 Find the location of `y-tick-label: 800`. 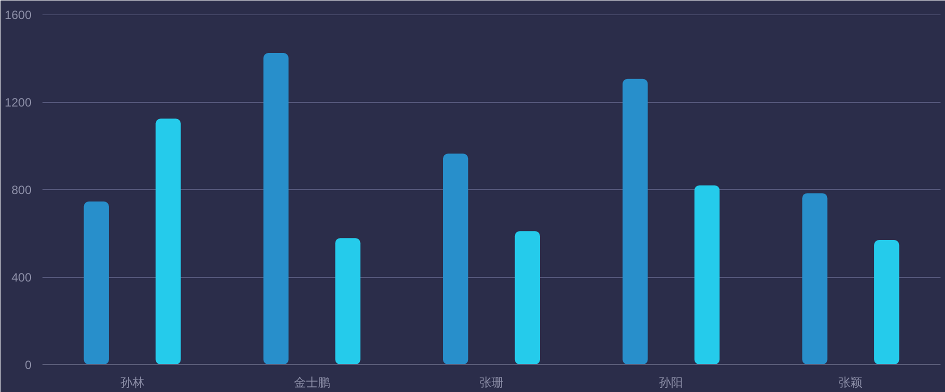

y-tick-label: 800 is located at coordinates (21, 190).